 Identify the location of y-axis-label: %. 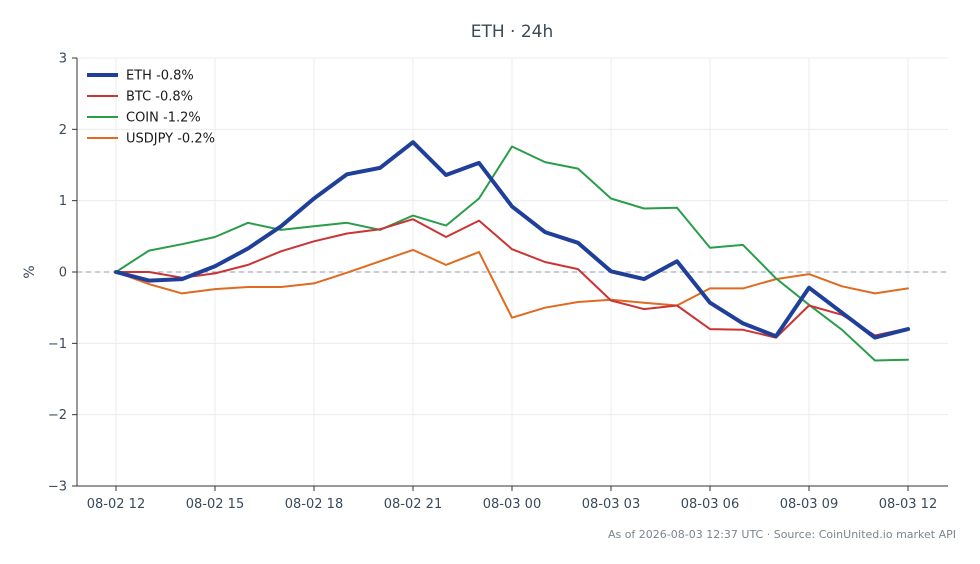
(30, 271).